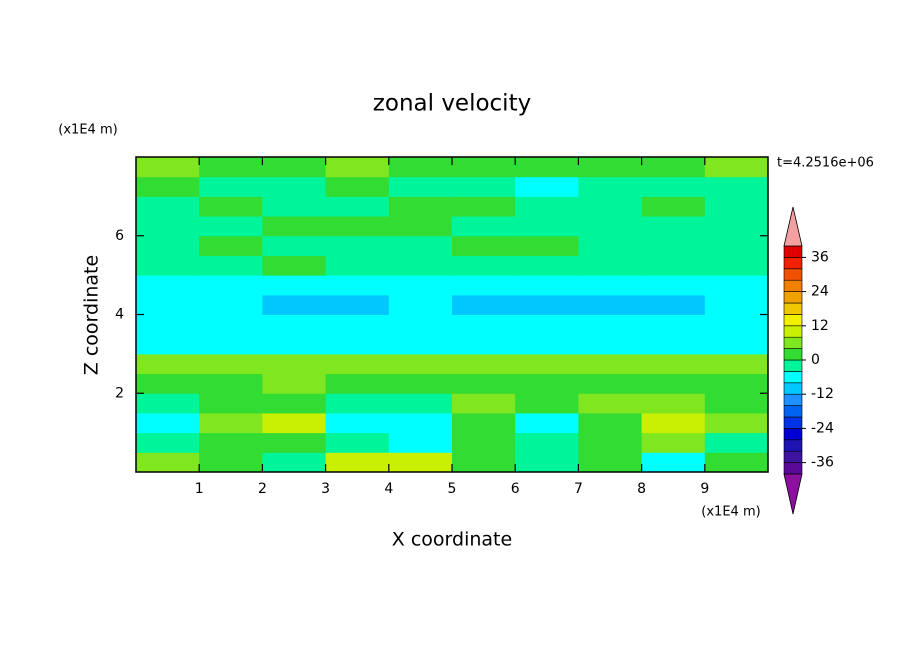 Image resolution: width=904 pixels, height=658 pixels. Describe the element at coordinates (704, 489) in the screenshot. I see `x-tick-label: 9` at that location.